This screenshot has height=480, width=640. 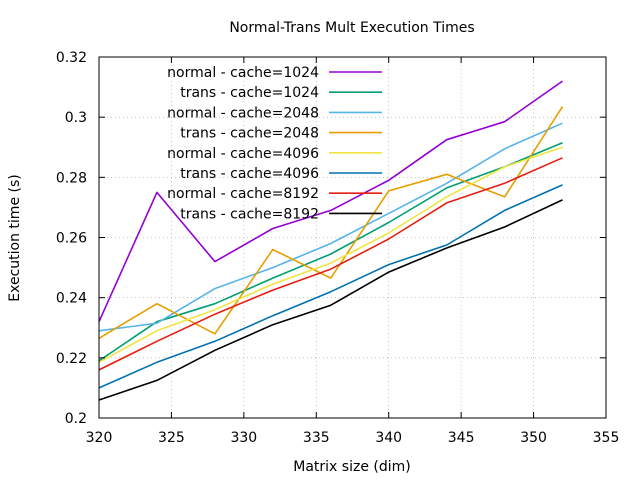 I want to click on y-tick-label: 0.3, so click(x=76, y=118).